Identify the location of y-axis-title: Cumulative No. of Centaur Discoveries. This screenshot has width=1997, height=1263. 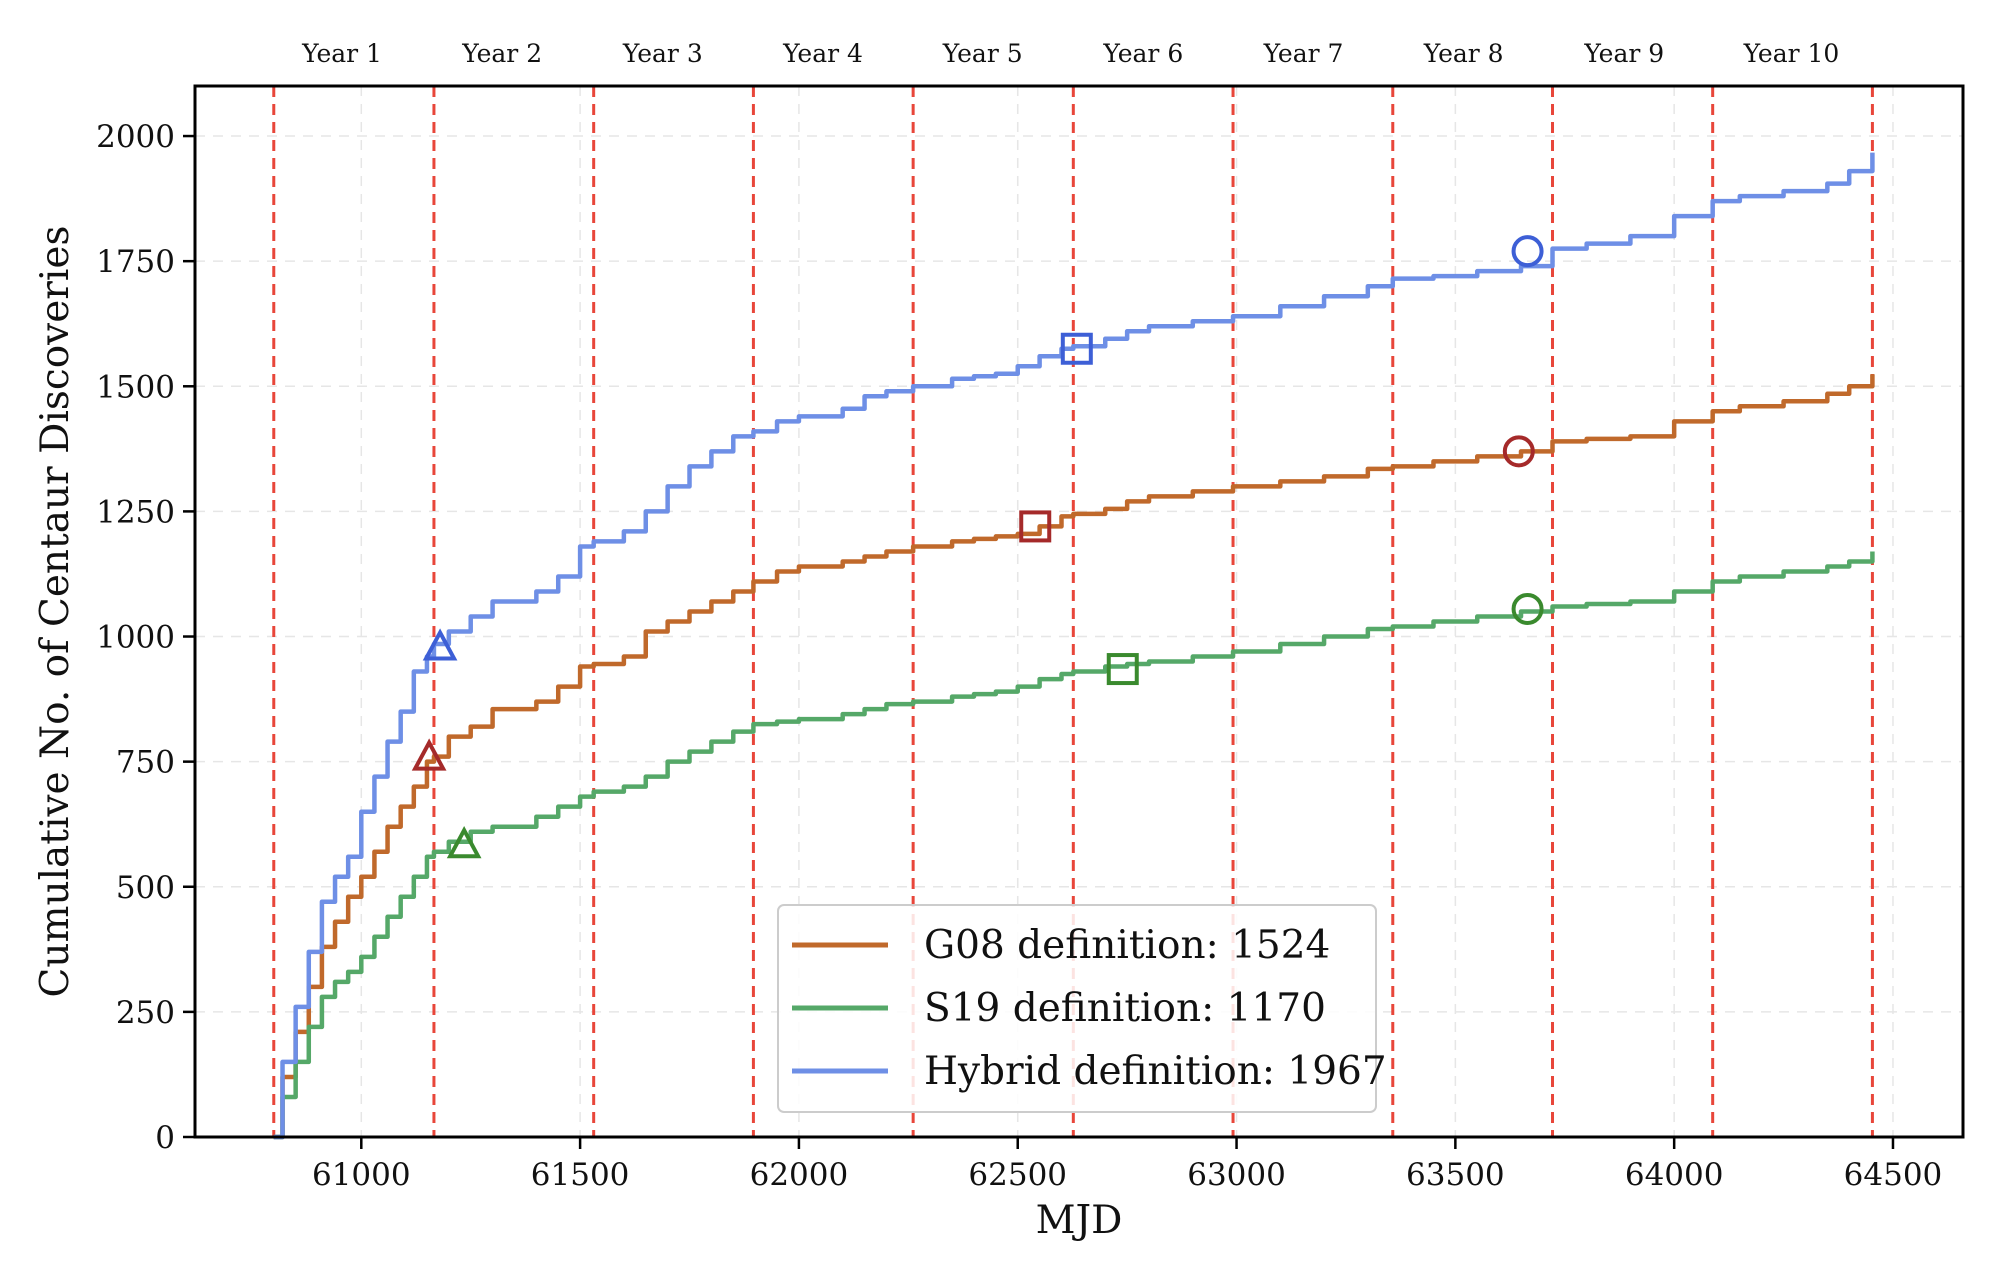
(55, 612).